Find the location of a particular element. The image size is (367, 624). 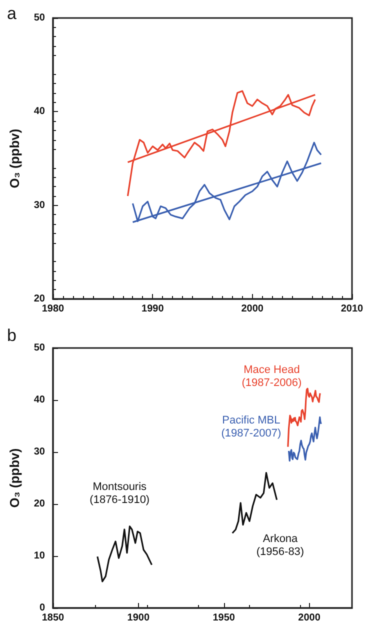

x-tick-label: 1850 is located at coordinates (53, 618).